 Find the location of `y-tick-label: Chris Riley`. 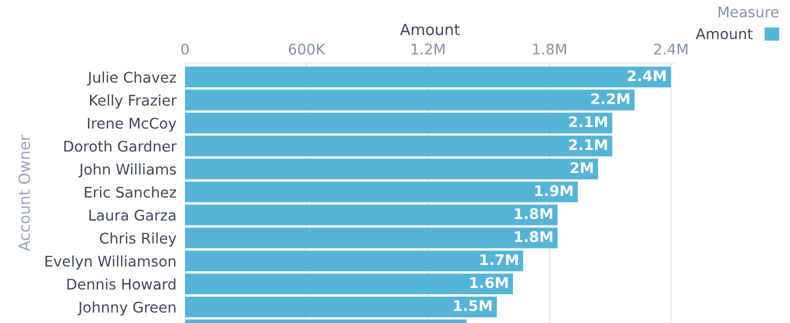

y-tick-label: Chris Riley is located at coordinates (138, 239).